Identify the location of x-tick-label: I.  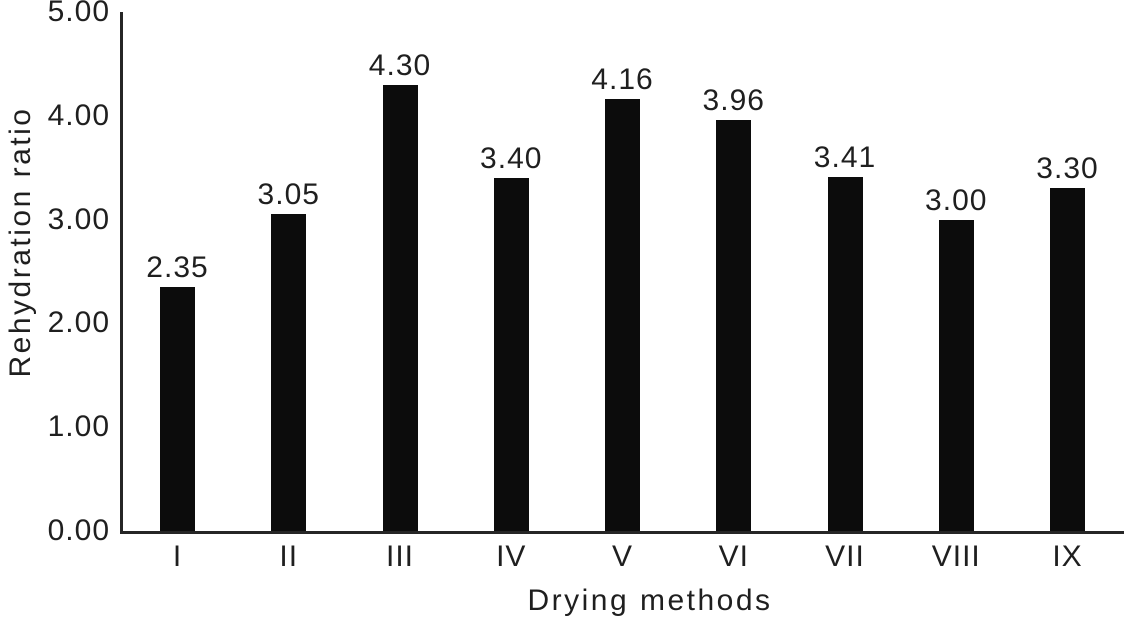
(177, 556).